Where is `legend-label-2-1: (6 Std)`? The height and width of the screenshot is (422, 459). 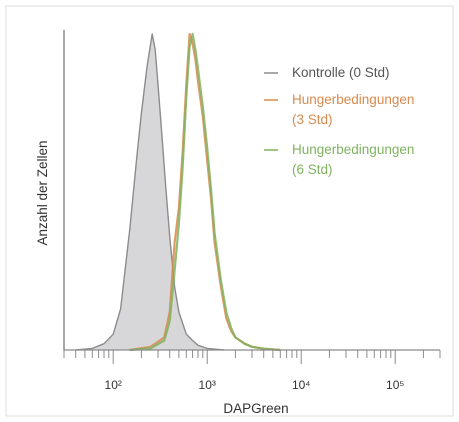
legend-label-2-1: (6 Std) is located at coordinates (312, 169).